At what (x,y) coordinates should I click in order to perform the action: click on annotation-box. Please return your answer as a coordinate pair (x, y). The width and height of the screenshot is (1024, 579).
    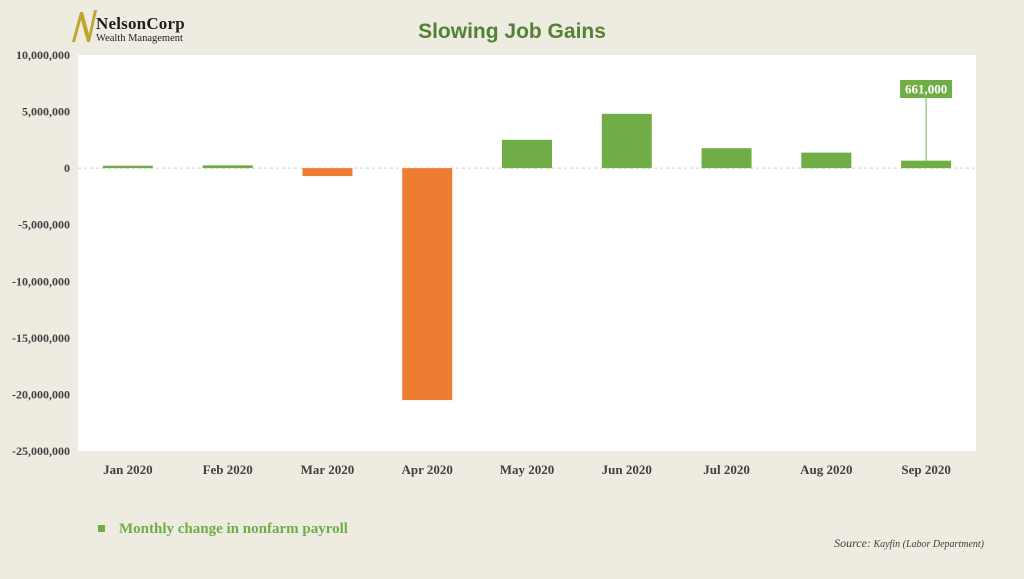
    Looking at the image, I should click on (926, 89).